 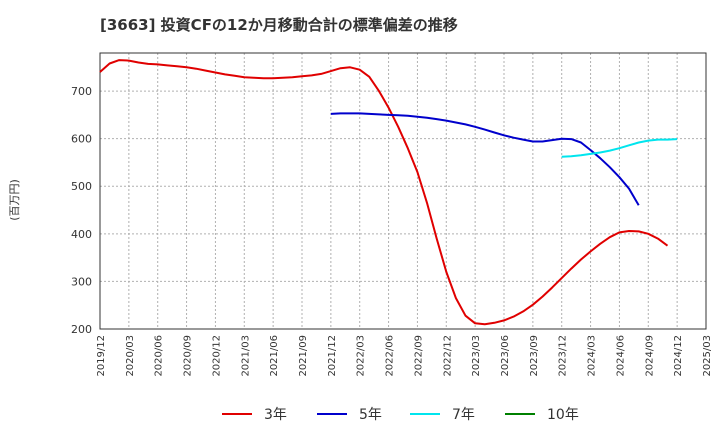 What do you see at coordinates (279, 25) in the screenshot?
I see `chart-title: [3663] 投資CFの12か月移動合計の標準偏差の推移` at bounding box center [279, 25].